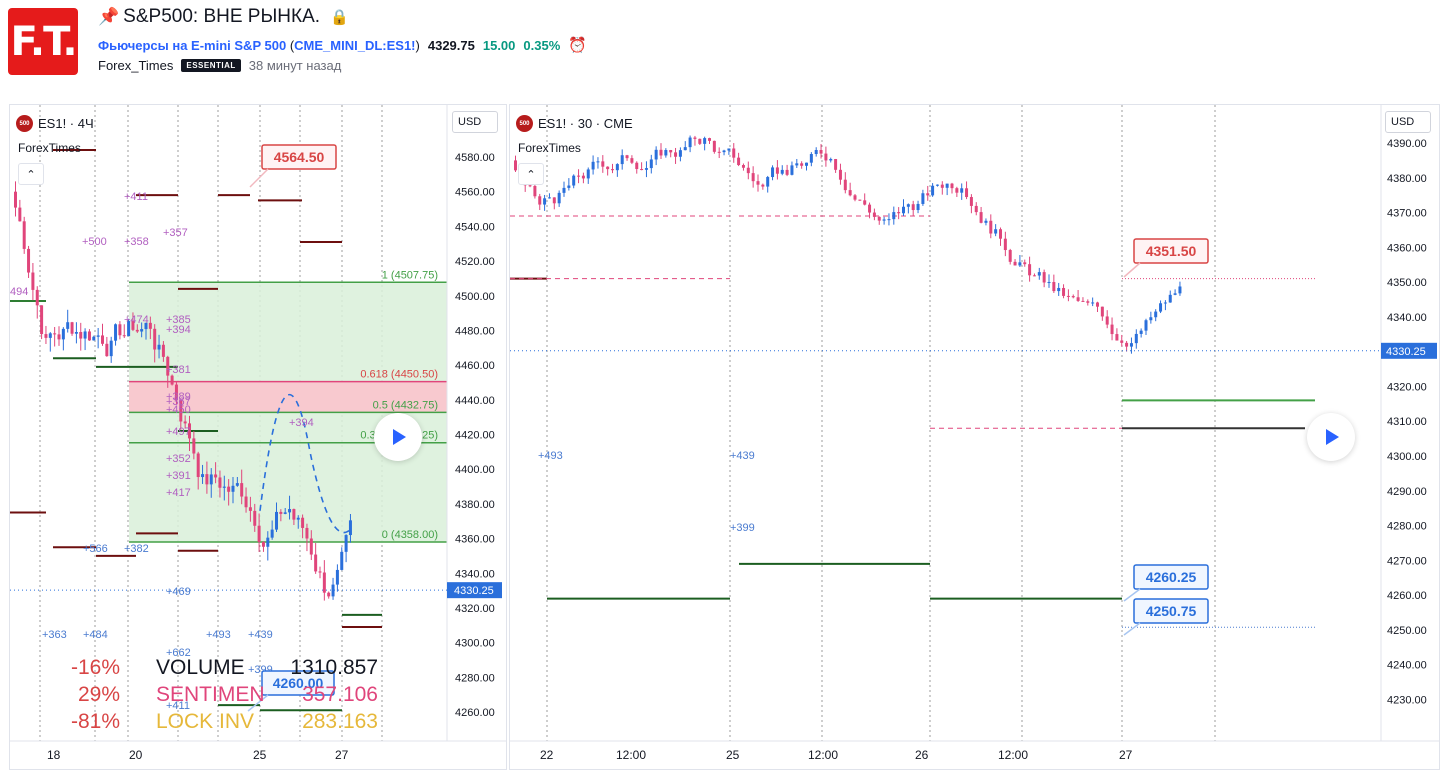 The width and height of the screenshot is (1444, 776). What do you see at coordinates (109, 16) in the screenshot?
I see `pin-icon: 📌` at bounding box center [109, 16].